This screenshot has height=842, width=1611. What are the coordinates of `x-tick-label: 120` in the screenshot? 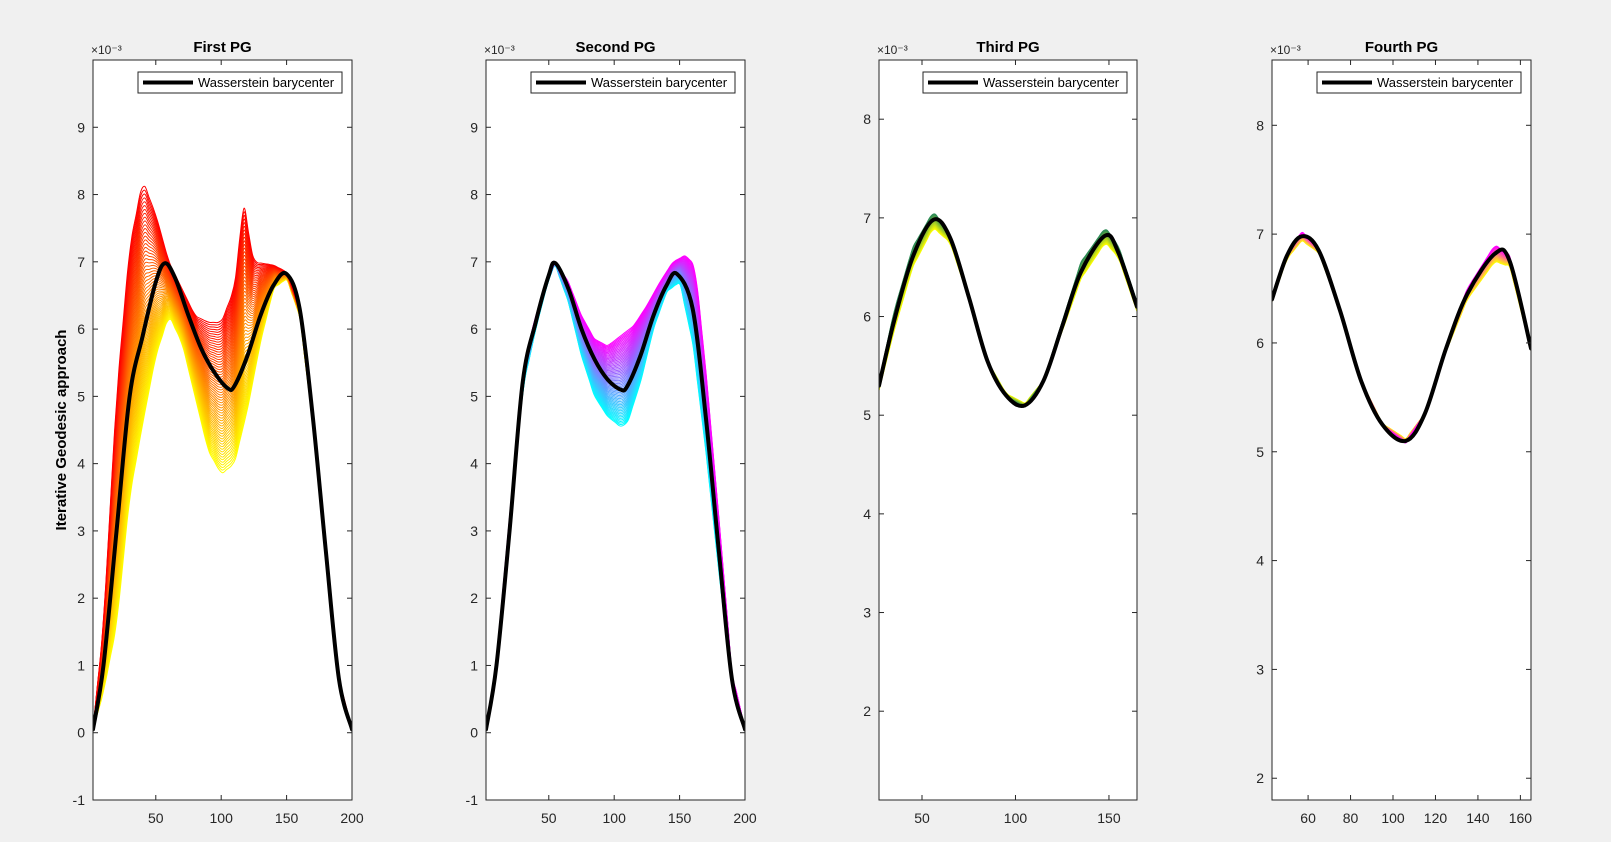 It's located at (1436, 818).